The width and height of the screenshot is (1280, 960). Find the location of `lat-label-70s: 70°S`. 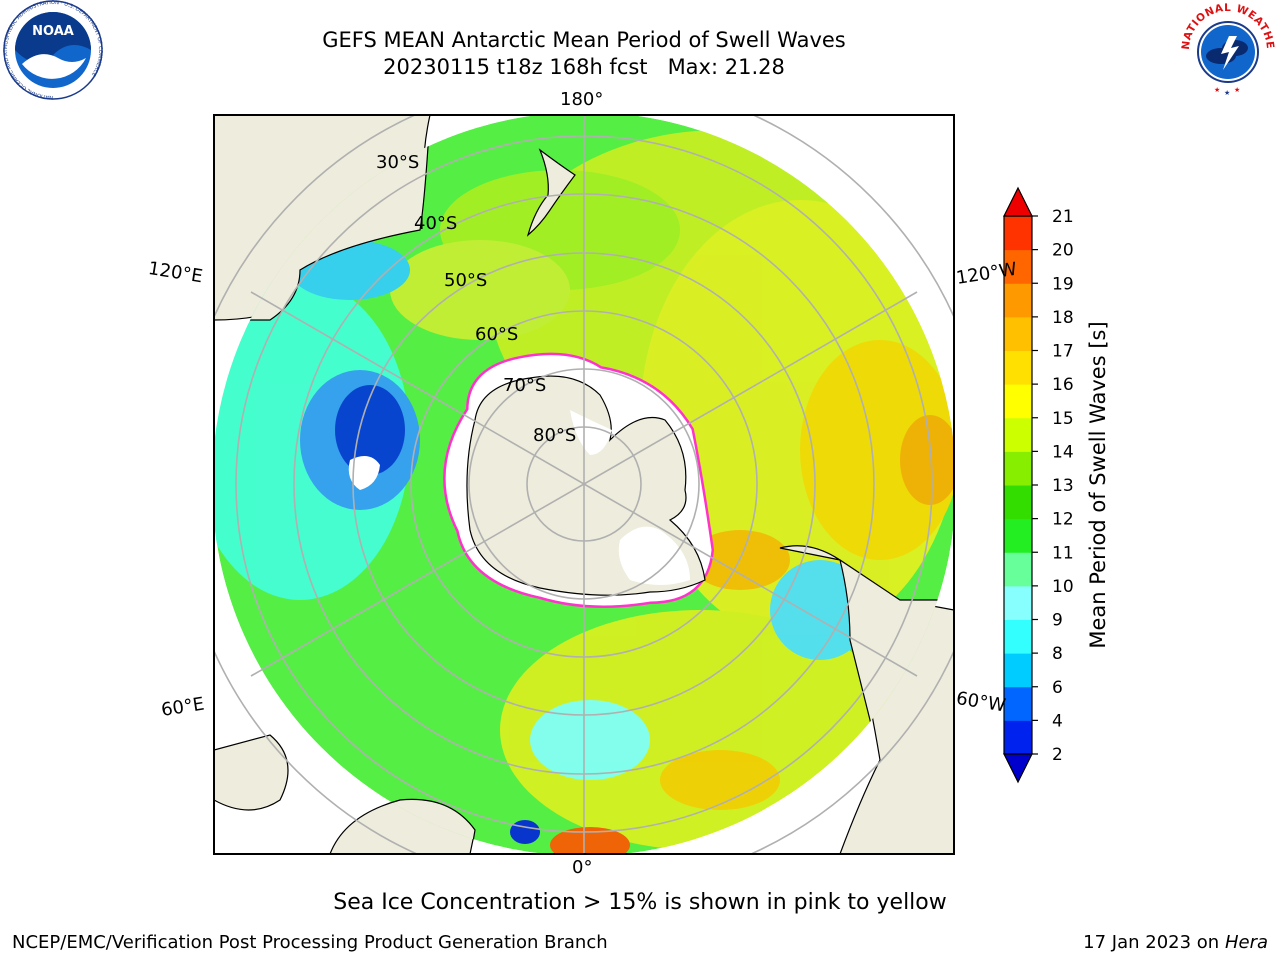

lat-label-70s: 70°S is located at coordinates (525, 385).